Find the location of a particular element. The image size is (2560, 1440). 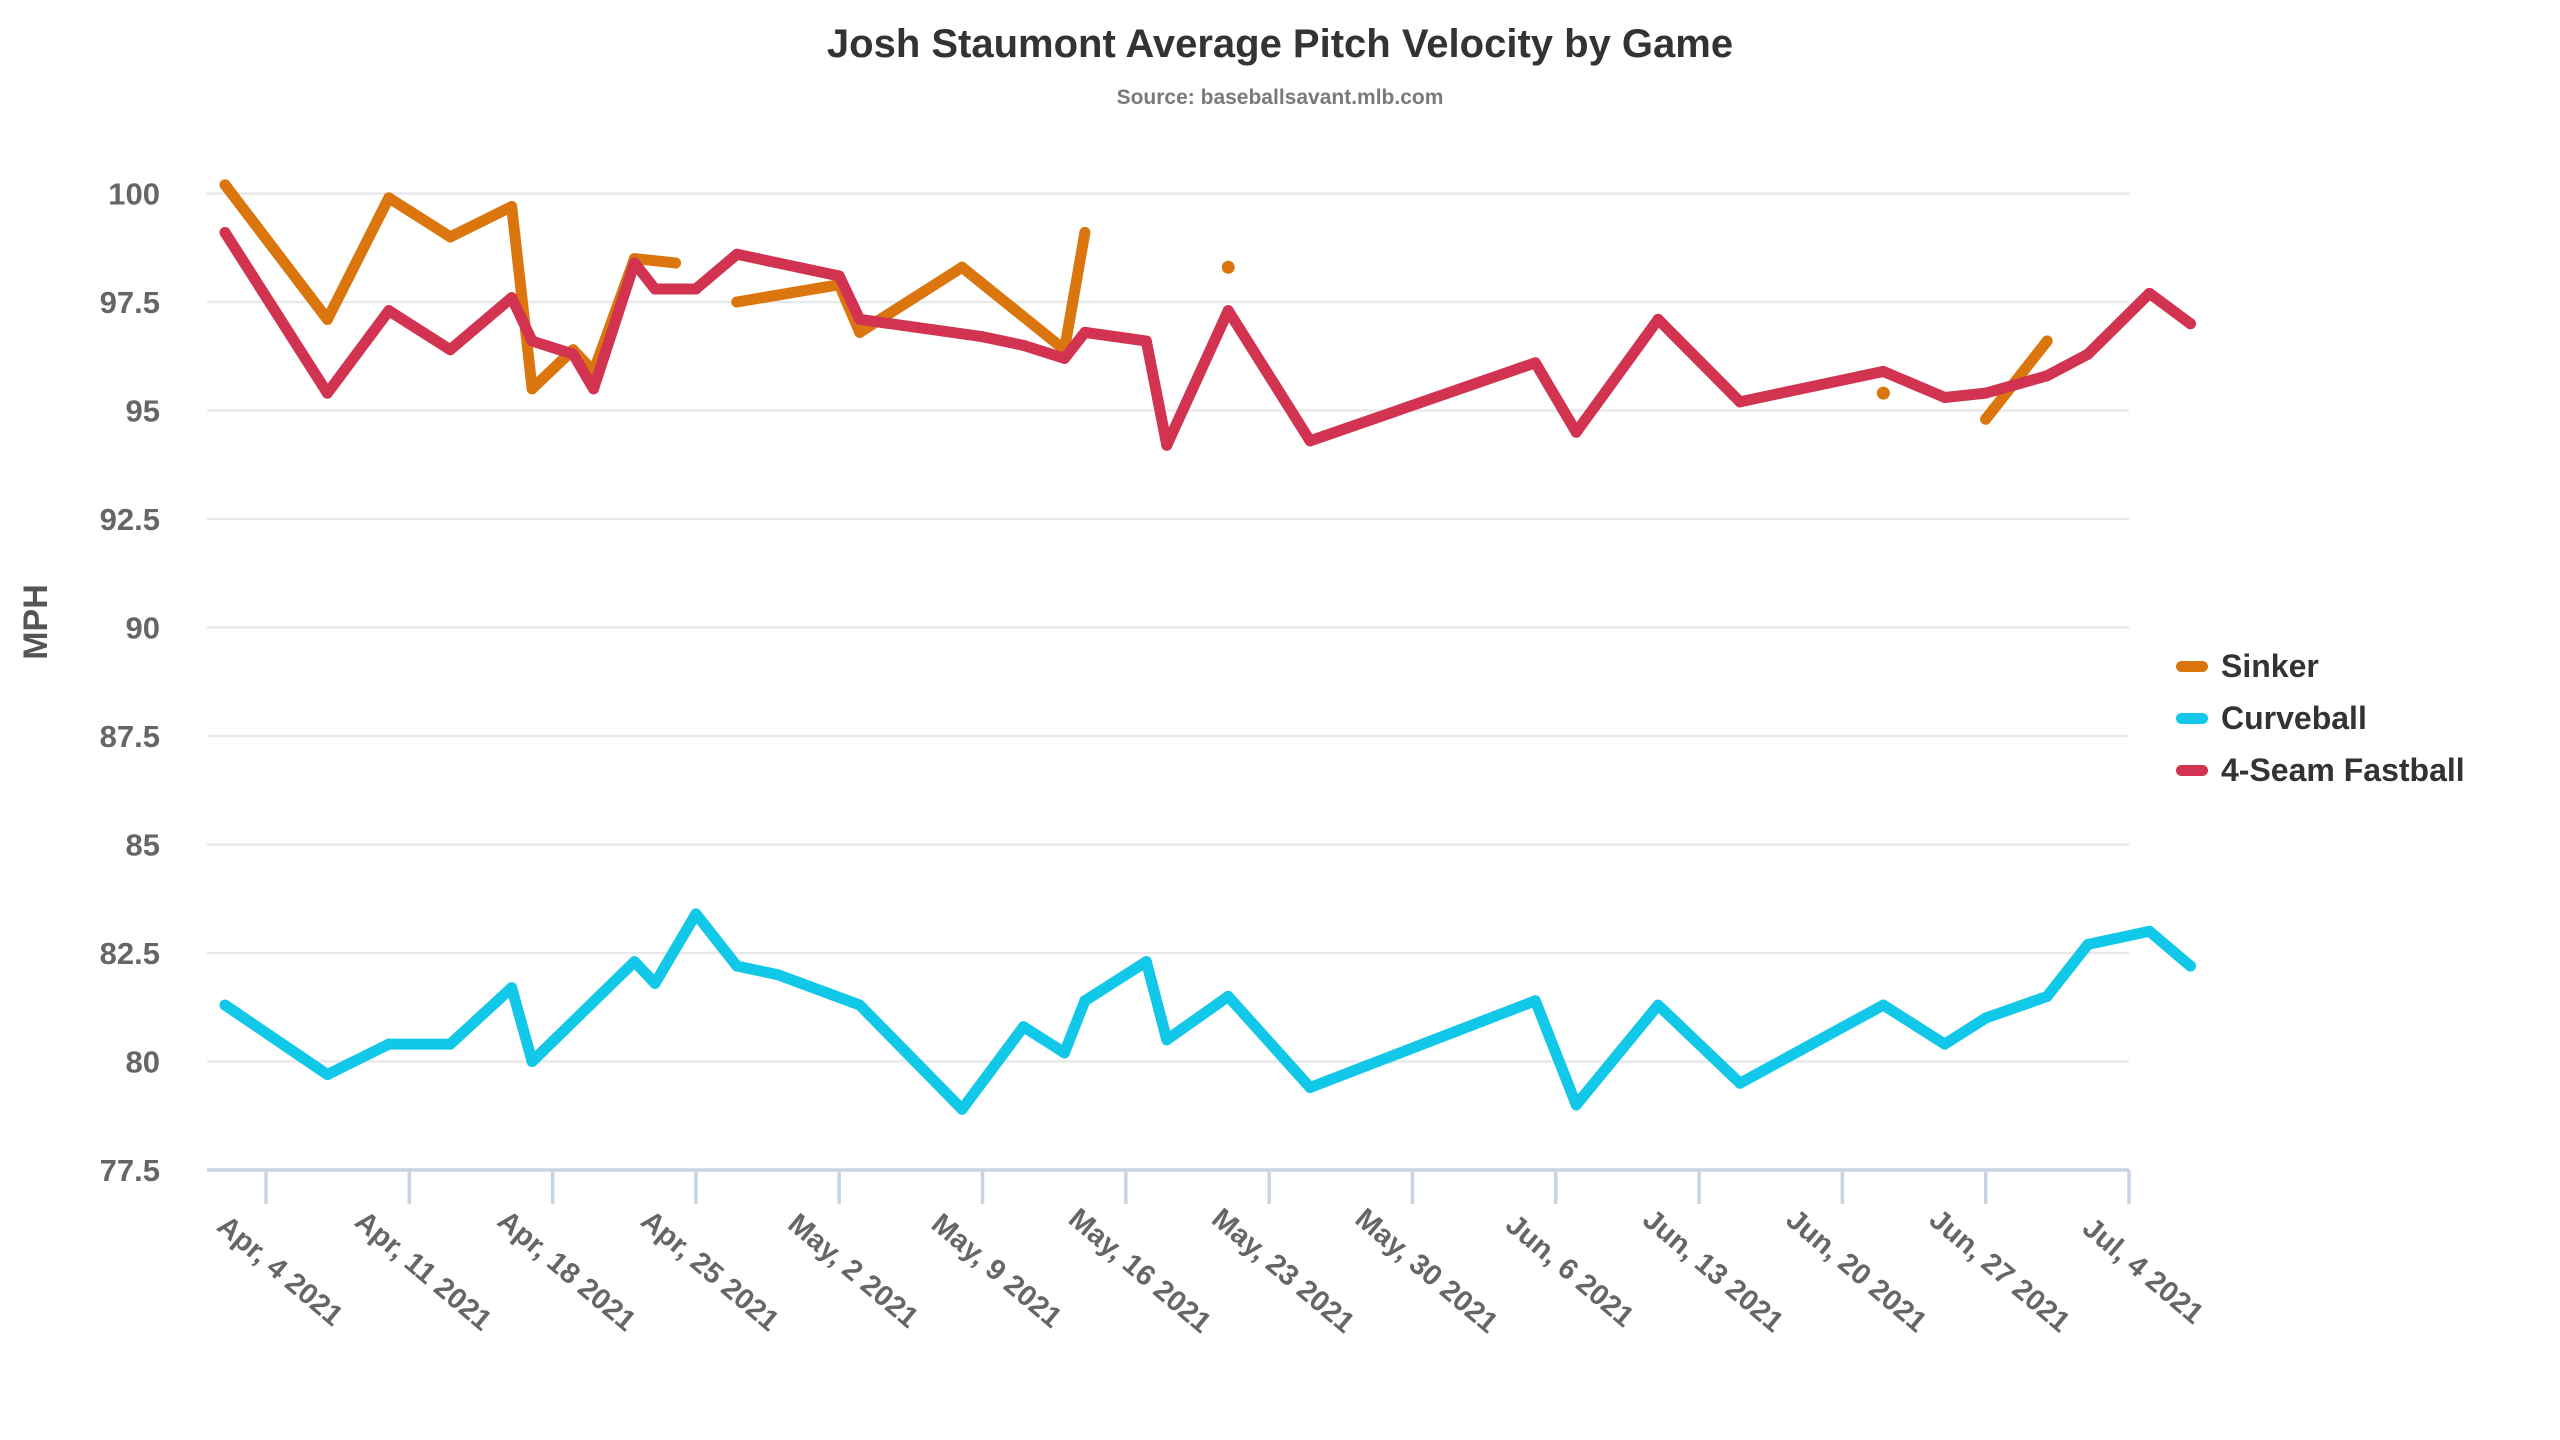

y-tick-label: 97.5 is located at coordinates (130, 302).